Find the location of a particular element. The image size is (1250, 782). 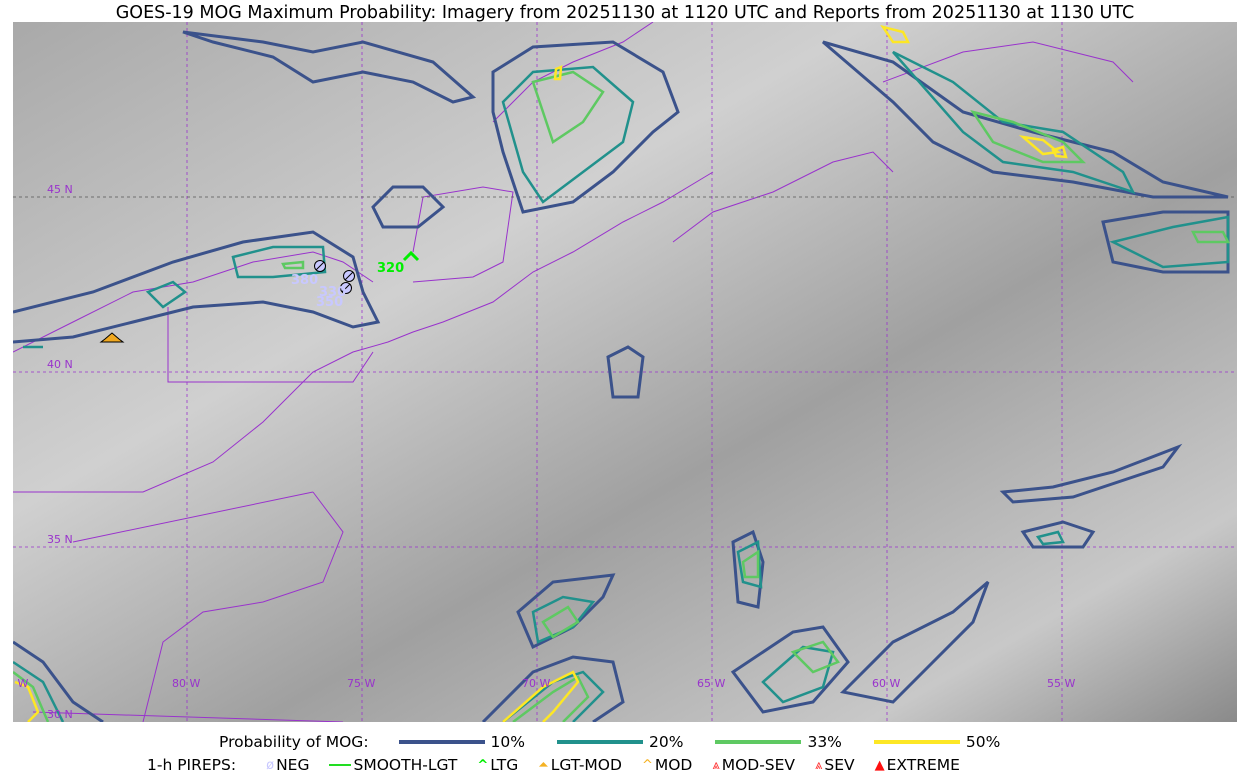

lon-label: 70 W is located at coordinates (536, 683).